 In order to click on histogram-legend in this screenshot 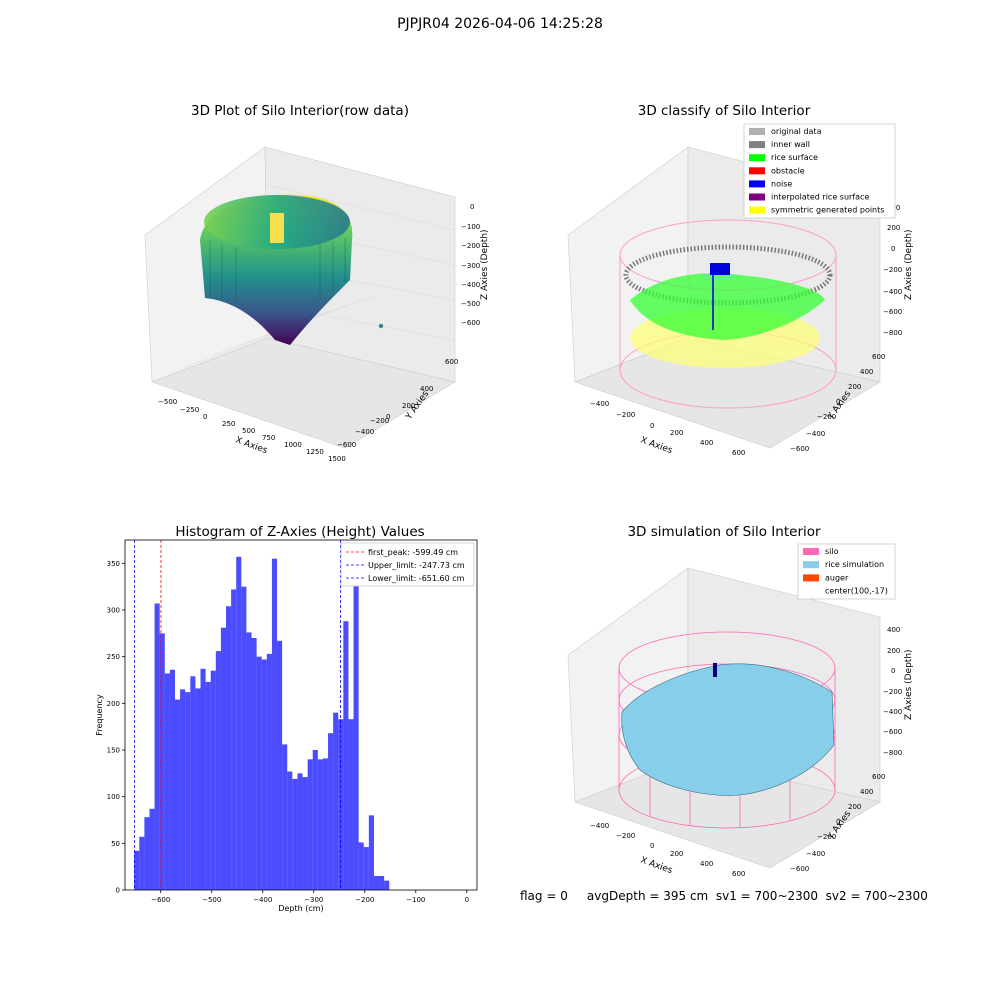, I will do `click(407, 564)`.